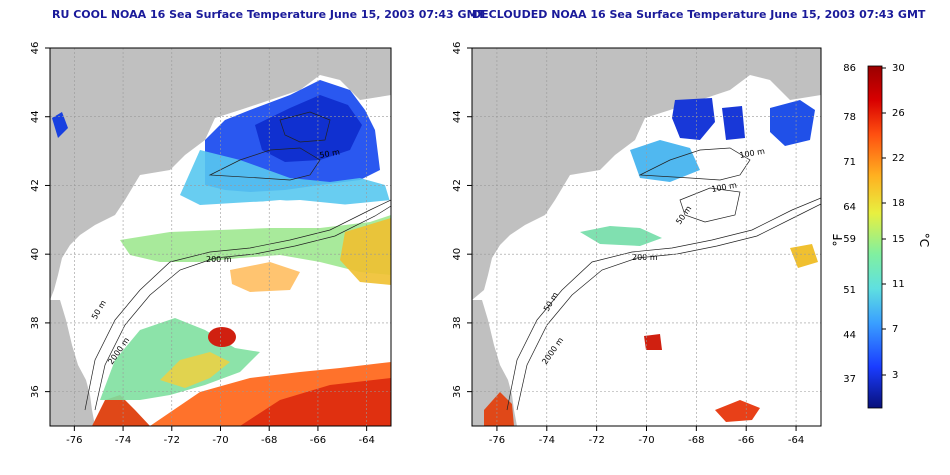 This screenshot has width=950, height=475. What do you see at coordinates (849, 207) in the screenshot?
I see `fahrenheit-tick-label: 64` at bounding box center [849, 207].